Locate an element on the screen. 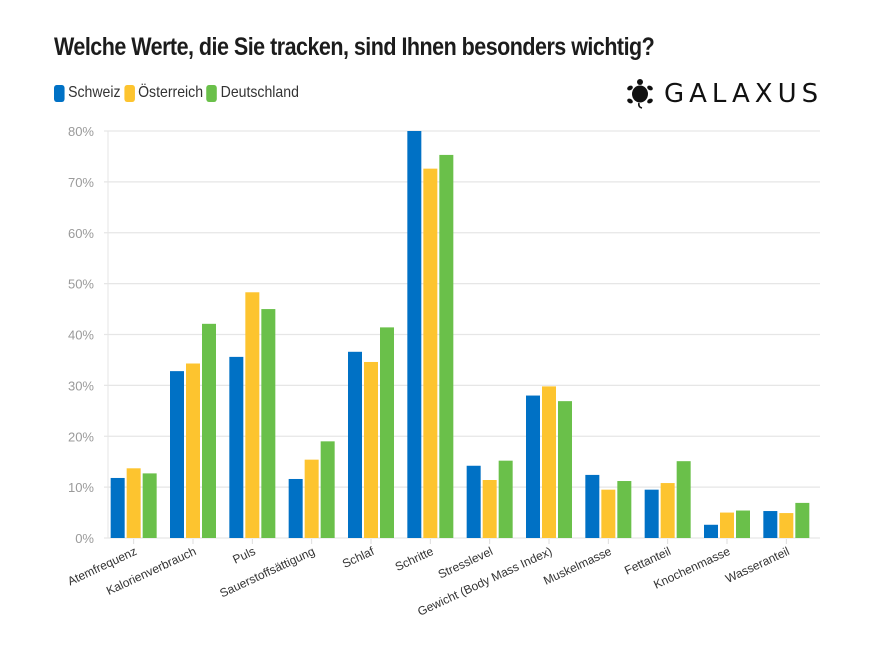  legend-swatch-oesterreich is located at coordinates (129, 93).